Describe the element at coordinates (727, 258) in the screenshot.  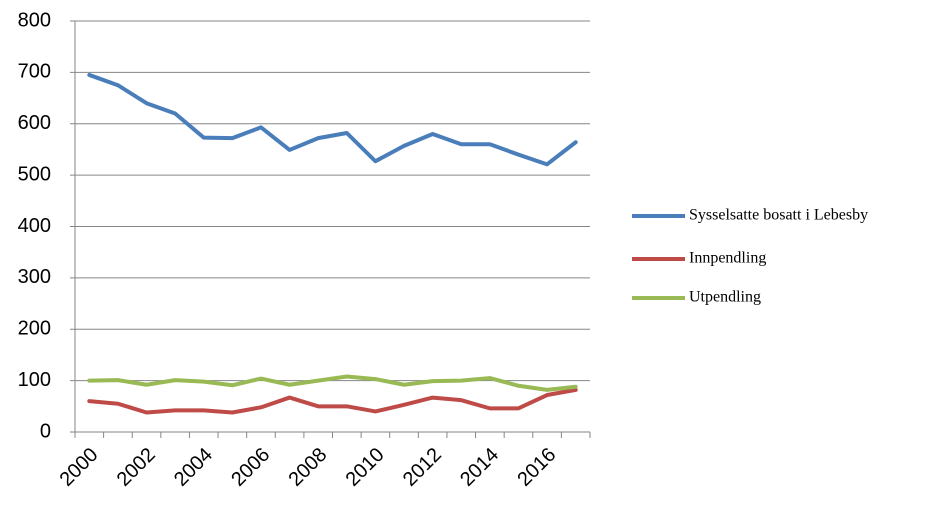
I see `legend-label: Innpendling` at that location.